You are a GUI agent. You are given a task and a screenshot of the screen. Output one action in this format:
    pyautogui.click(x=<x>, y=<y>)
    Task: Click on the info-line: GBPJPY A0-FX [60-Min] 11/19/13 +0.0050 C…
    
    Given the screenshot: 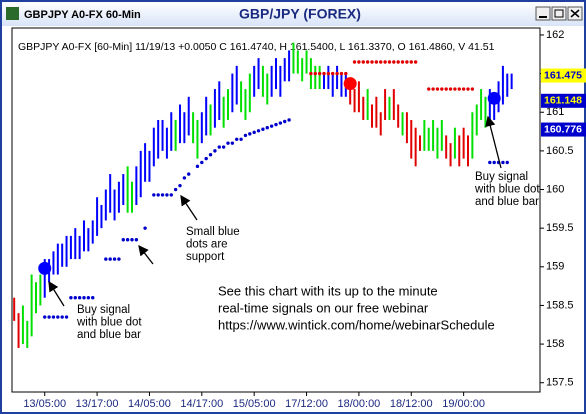 What is the action you would take?
    pyautogui.click(x=256, y=47)
    